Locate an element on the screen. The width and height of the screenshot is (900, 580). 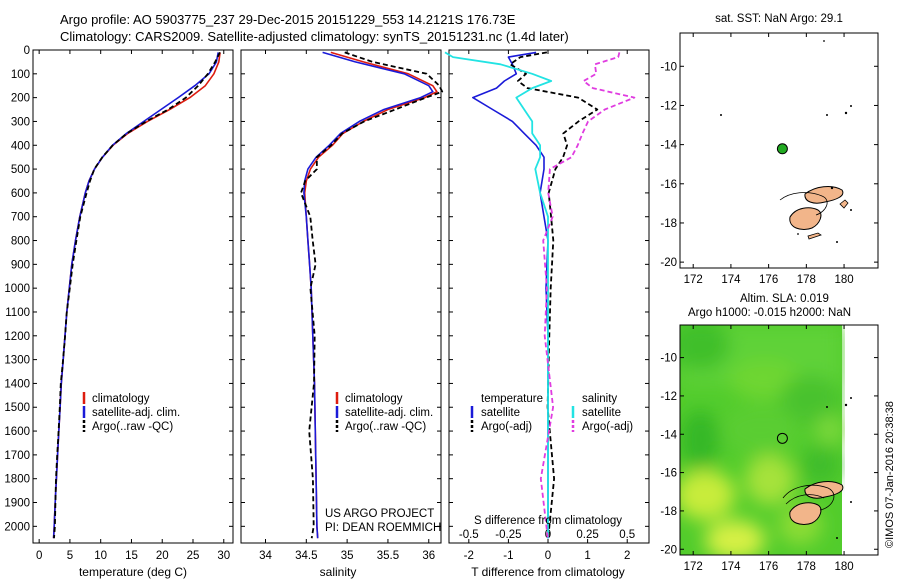
legend-s-satellite-label: satellite is located at coordinates (601, 413).